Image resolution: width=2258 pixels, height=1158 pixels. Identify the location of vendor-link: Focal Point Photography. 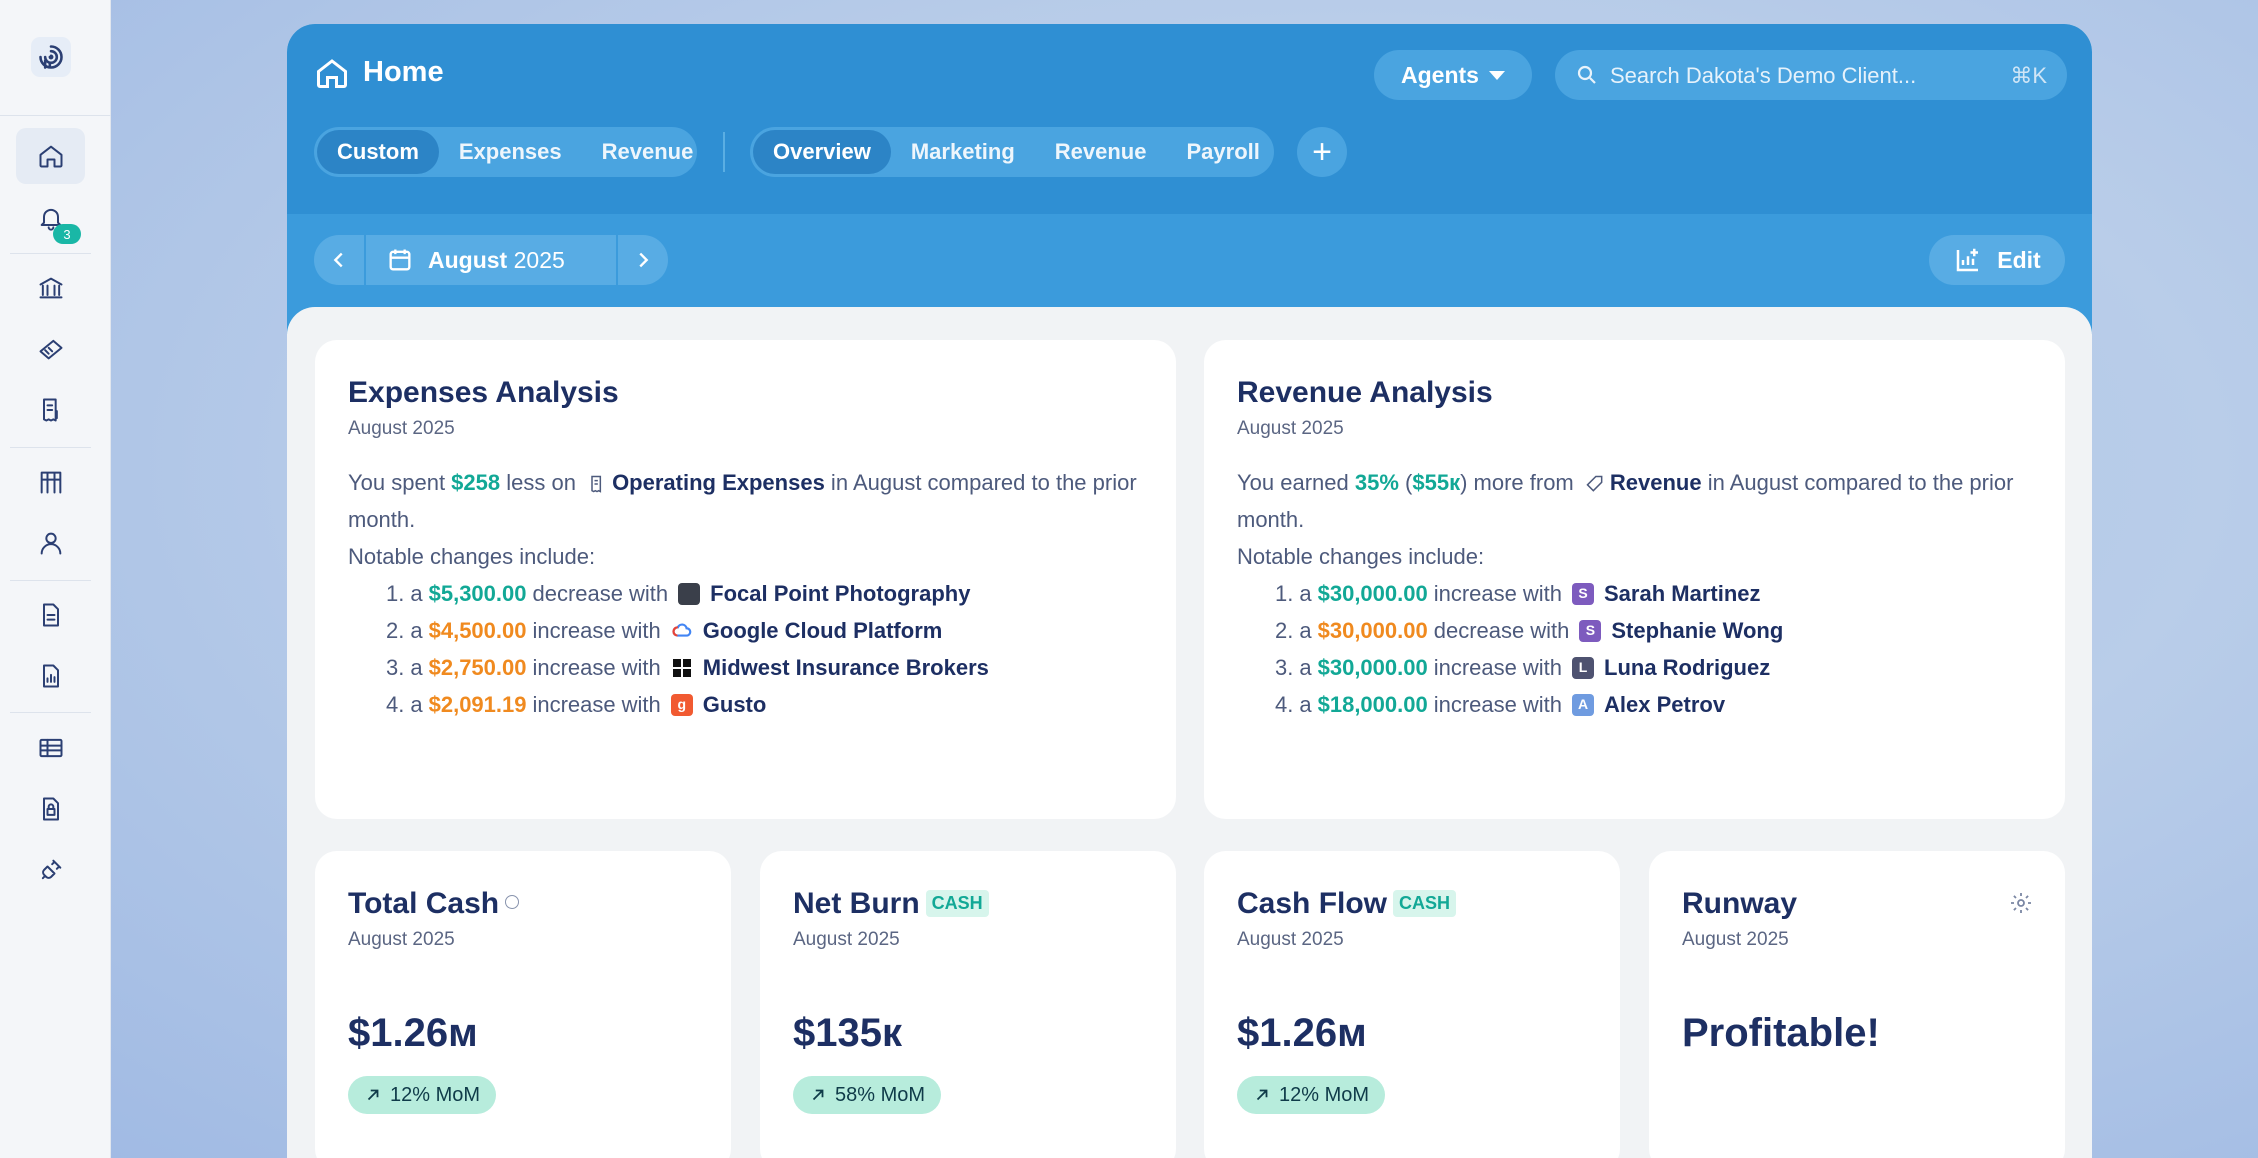
(840, 593).